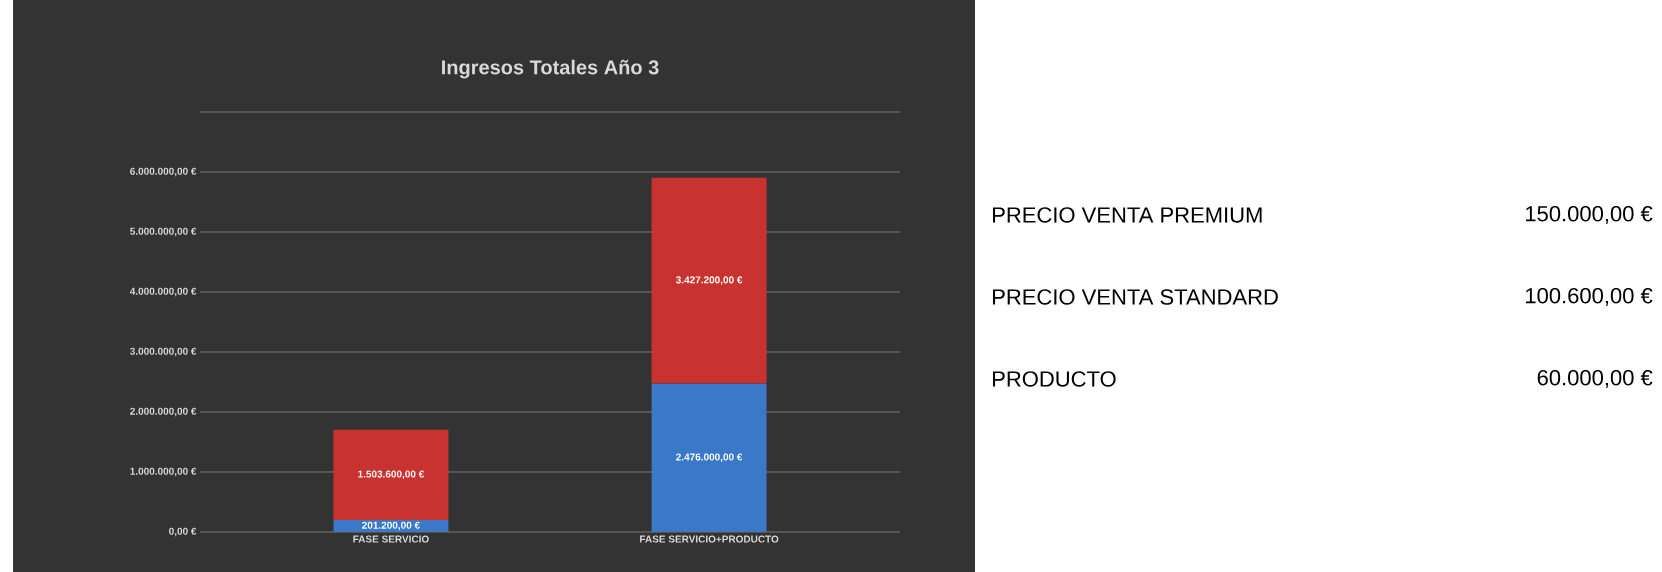 Image resolution: width=1662 pixels, height=572 pixels. I want to click on text: PRECIO VENTA STANDARD, so click(1135, 297).